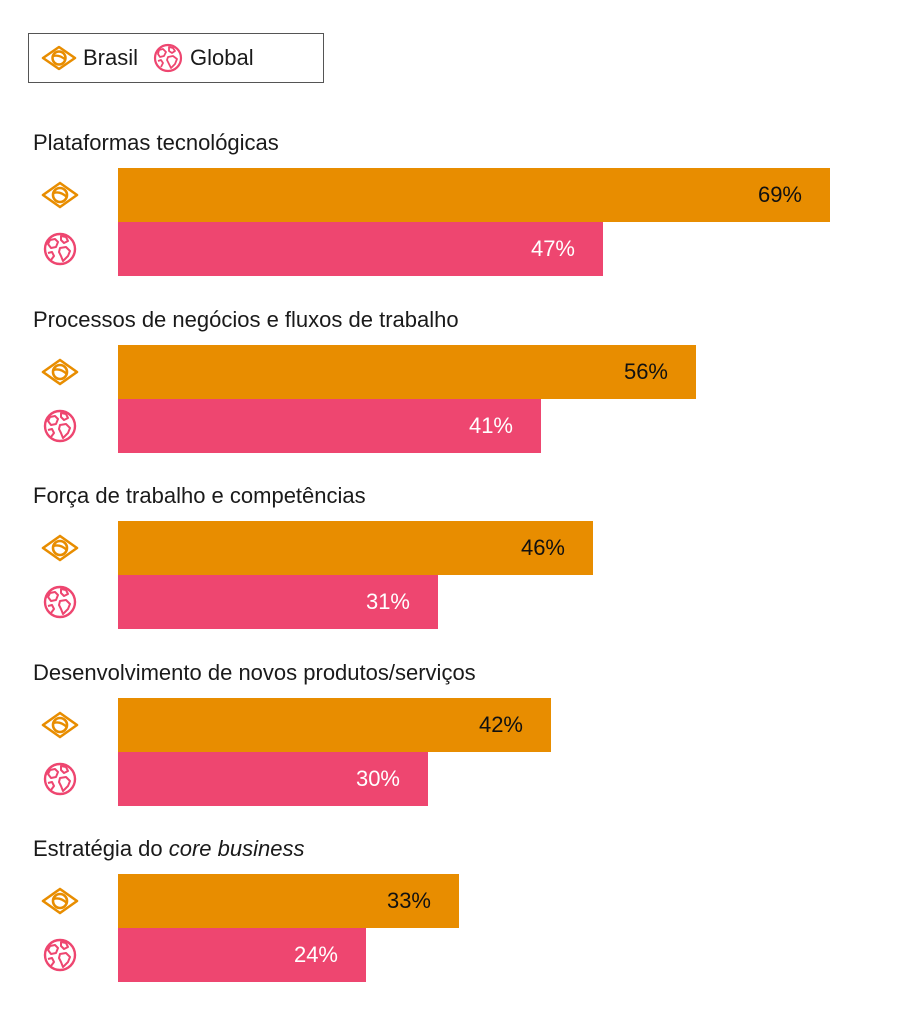 The width and height of the screenshot is (899, 1024). What do you see at coordinates (645, 371) in the screenshot?
I see `bar-value-brasil: 56%` at bounding box center [645, 371].